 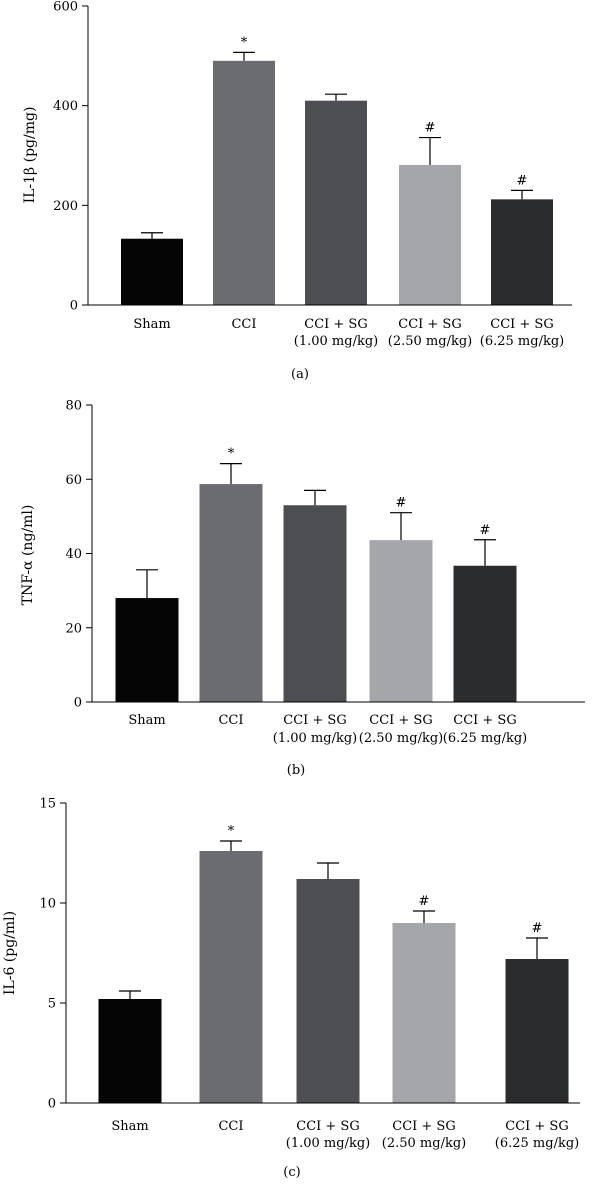 What do you see at coordinates (47, 804) in the screenshot?
I see `y-tick-label: 15` at bounding box center [47, 804].